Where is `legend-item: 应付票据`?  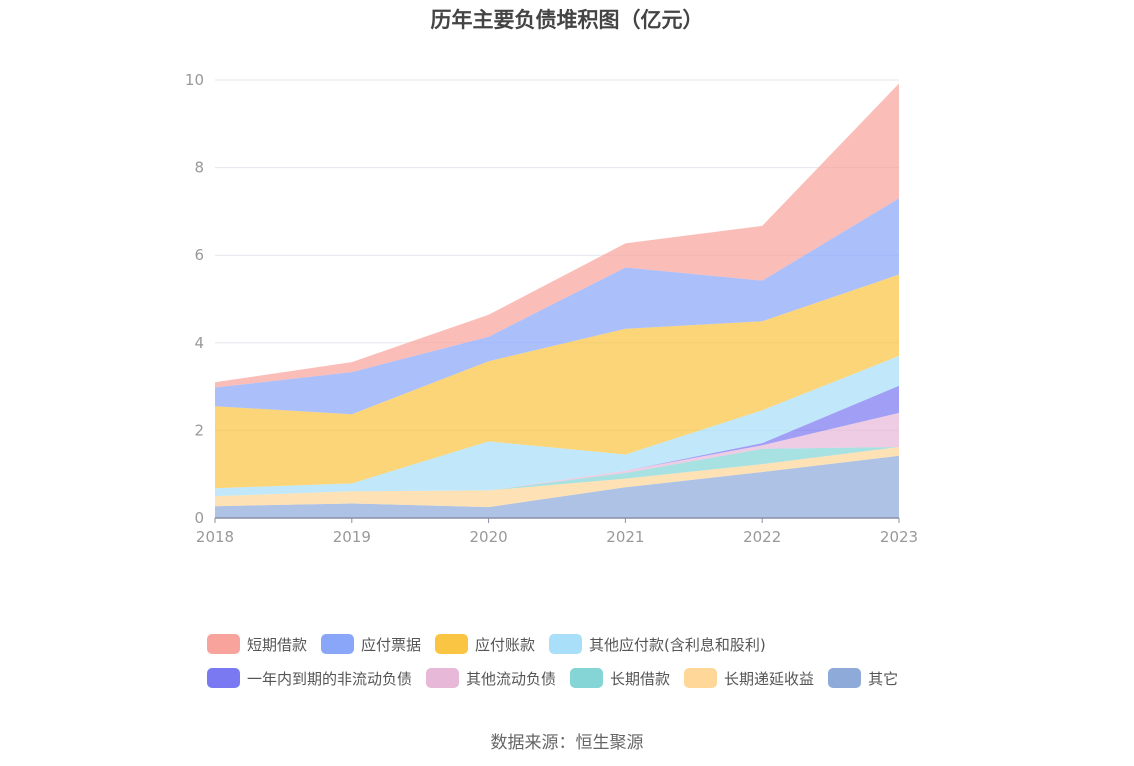
legend-item: 应付票据 is located at coordinates (371, 644).